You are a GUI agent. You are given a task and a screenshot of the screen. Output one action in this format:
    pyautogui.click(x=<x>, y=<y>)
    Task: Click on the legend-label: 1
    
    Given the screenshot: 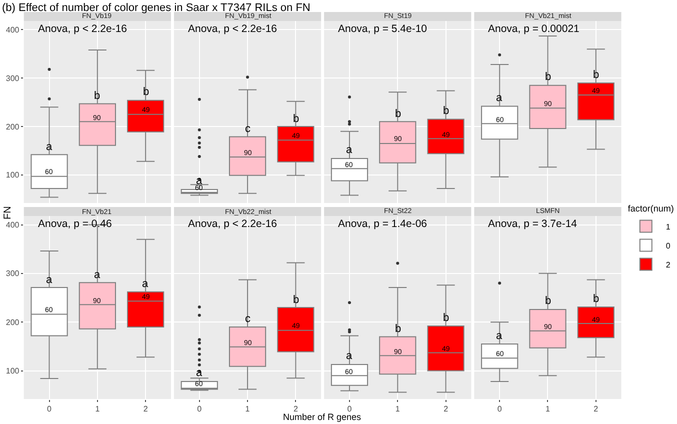 What is the action you would take?
    pyautogui.click(x=668, y=227)
    